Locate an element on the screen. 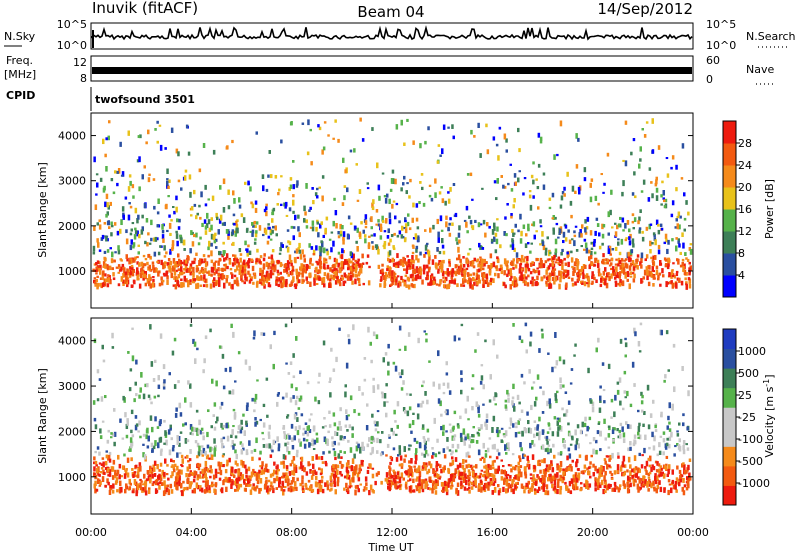 The height and width of the screenshot is (554, 800). freq-tick-bottom: 8 is located at coordinates (83, 78).